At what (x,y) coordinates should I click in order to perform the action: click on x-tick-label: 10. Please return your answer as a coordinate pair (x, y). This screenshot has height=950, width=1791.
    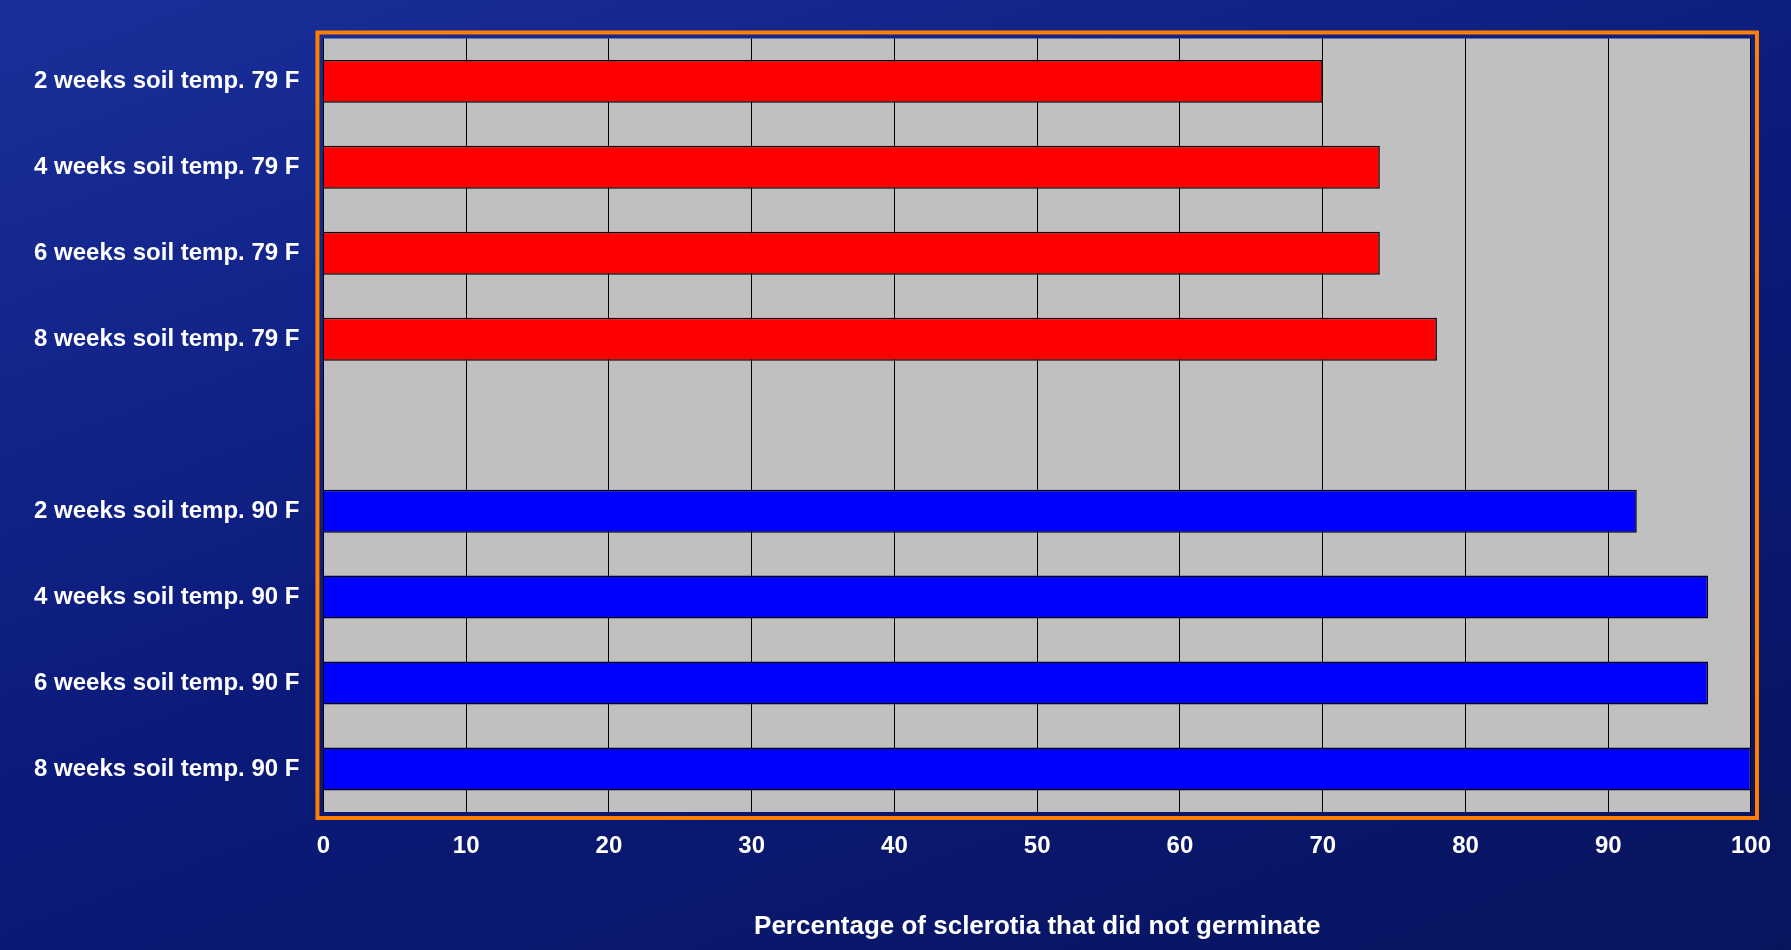
    Looking at the image, I should click on (466, 845).